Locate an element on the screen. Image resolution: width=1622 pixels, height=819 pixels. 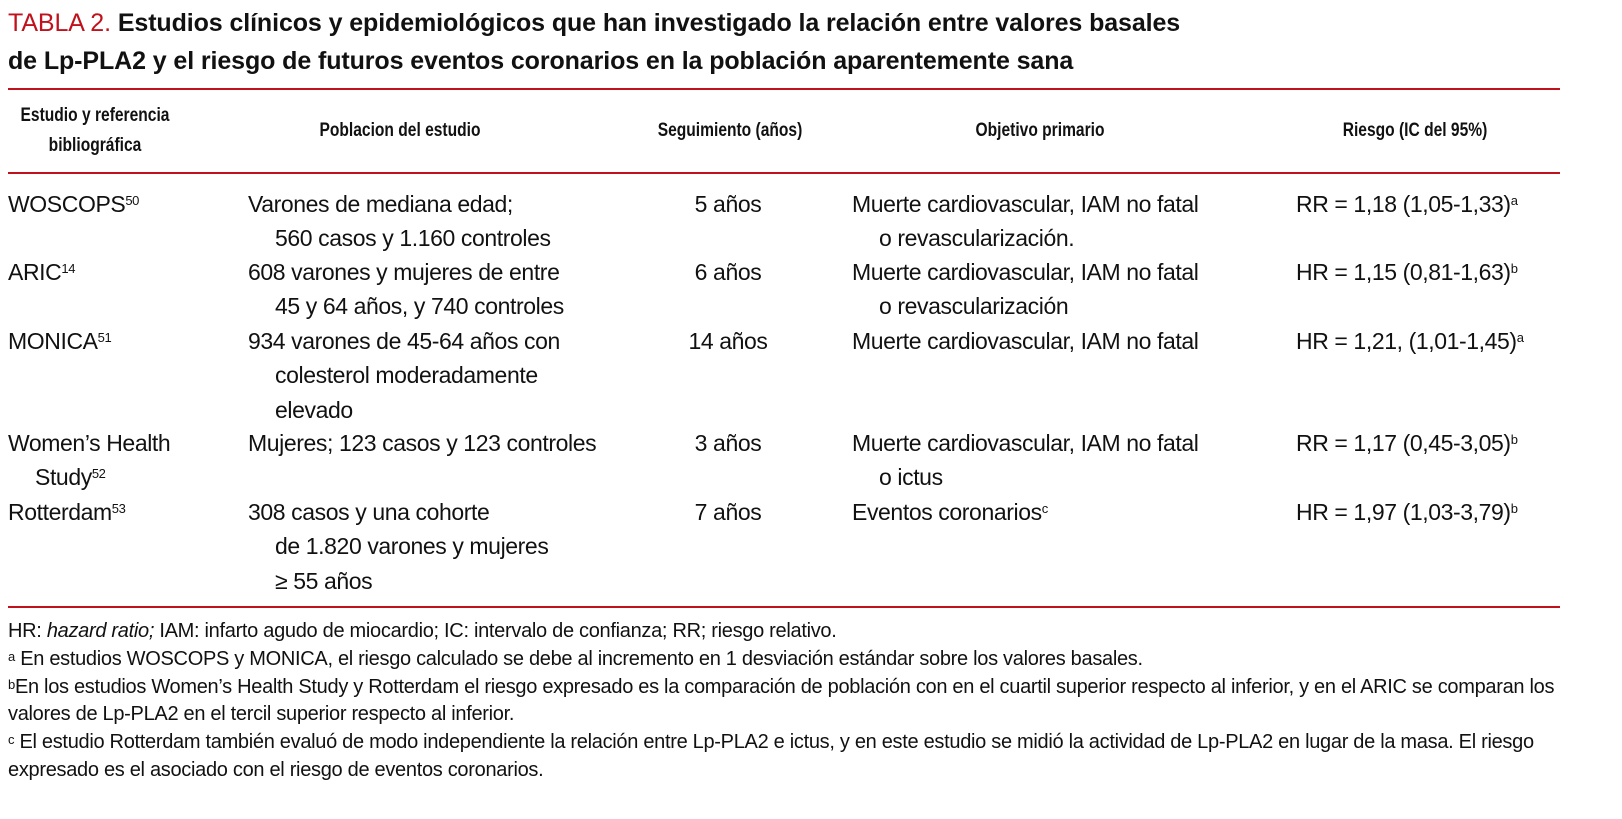
risk-cell: HR = 1,21, (1,01-1,45)a is located at coordinates (1410, 341).